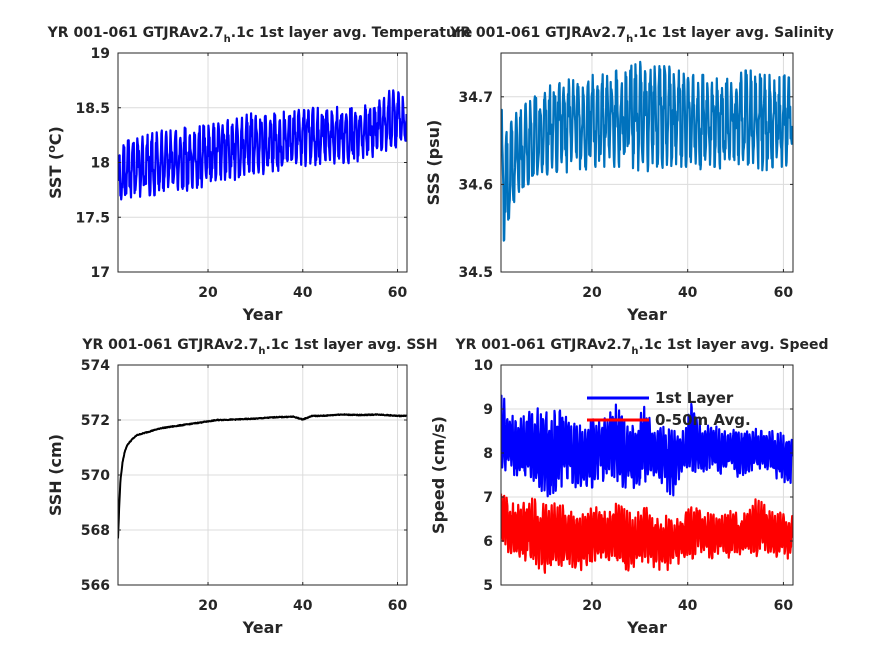 The image size is (875, 656). I want to click on y-tick-label: 34.5, so click(475, 273).